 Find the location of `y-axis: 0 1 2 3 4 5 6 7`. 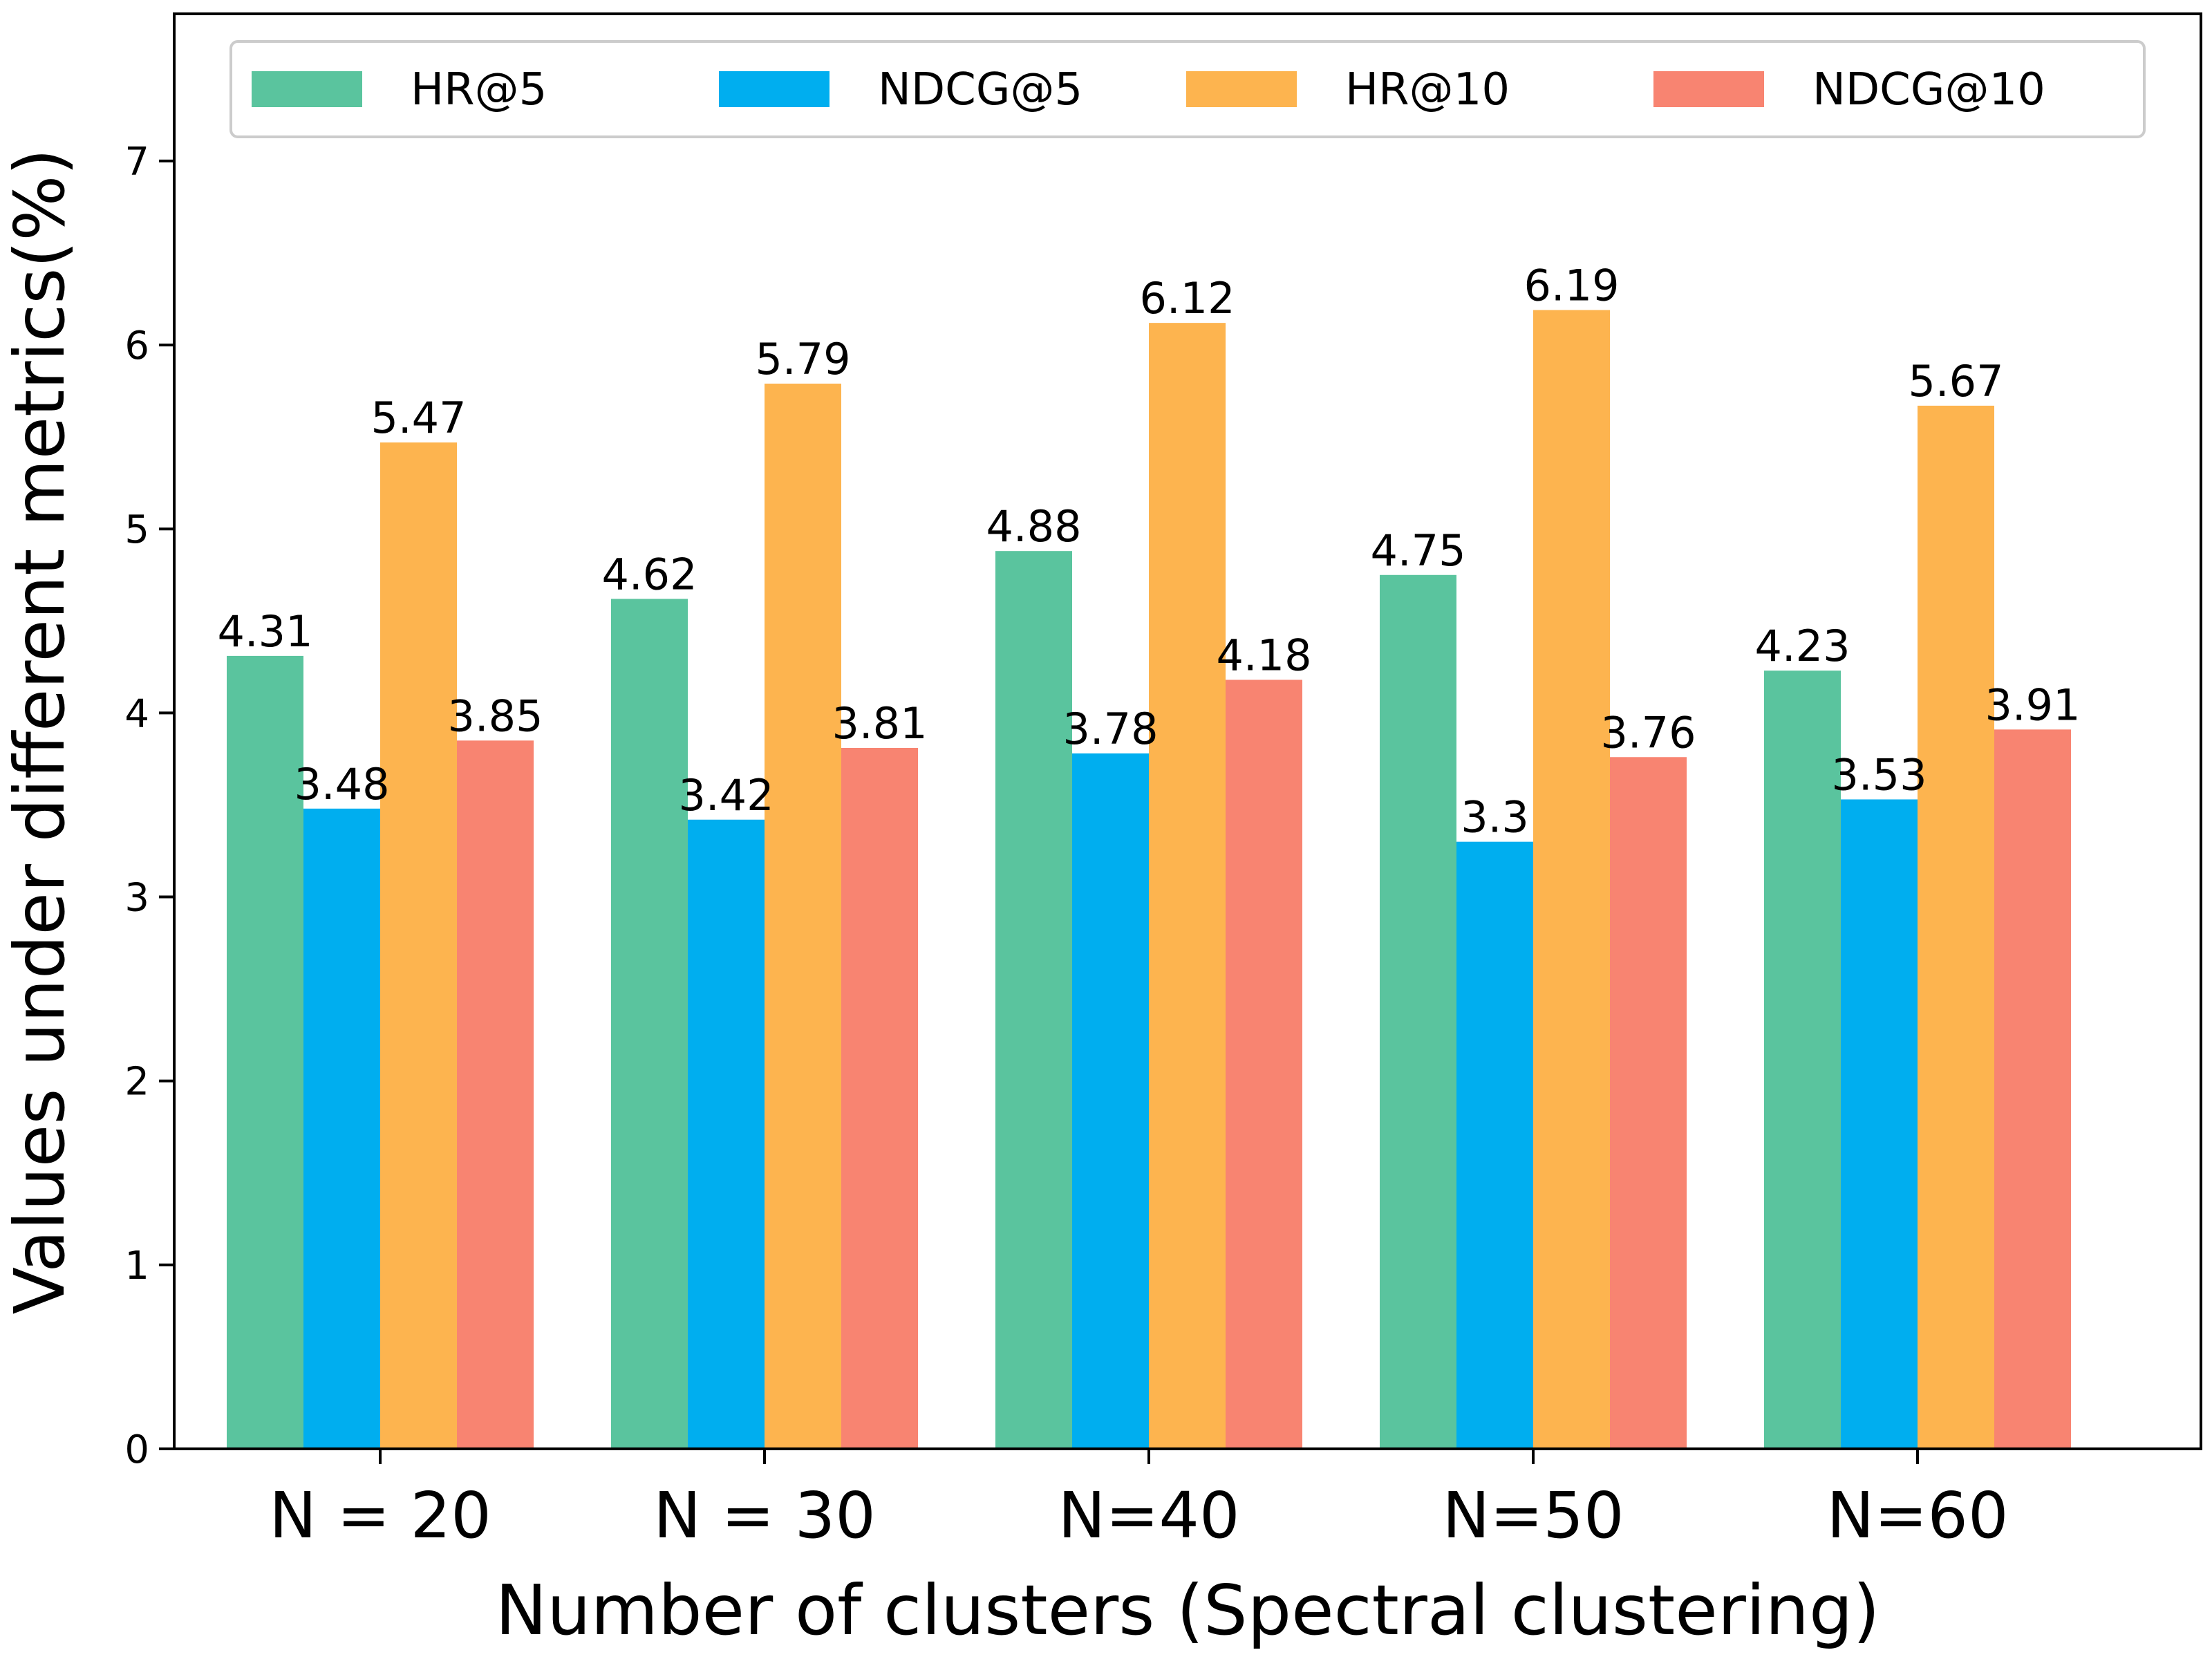

y-axis: 0 1 2 3 4 5 6 7 is located at coordinates (149, 806).